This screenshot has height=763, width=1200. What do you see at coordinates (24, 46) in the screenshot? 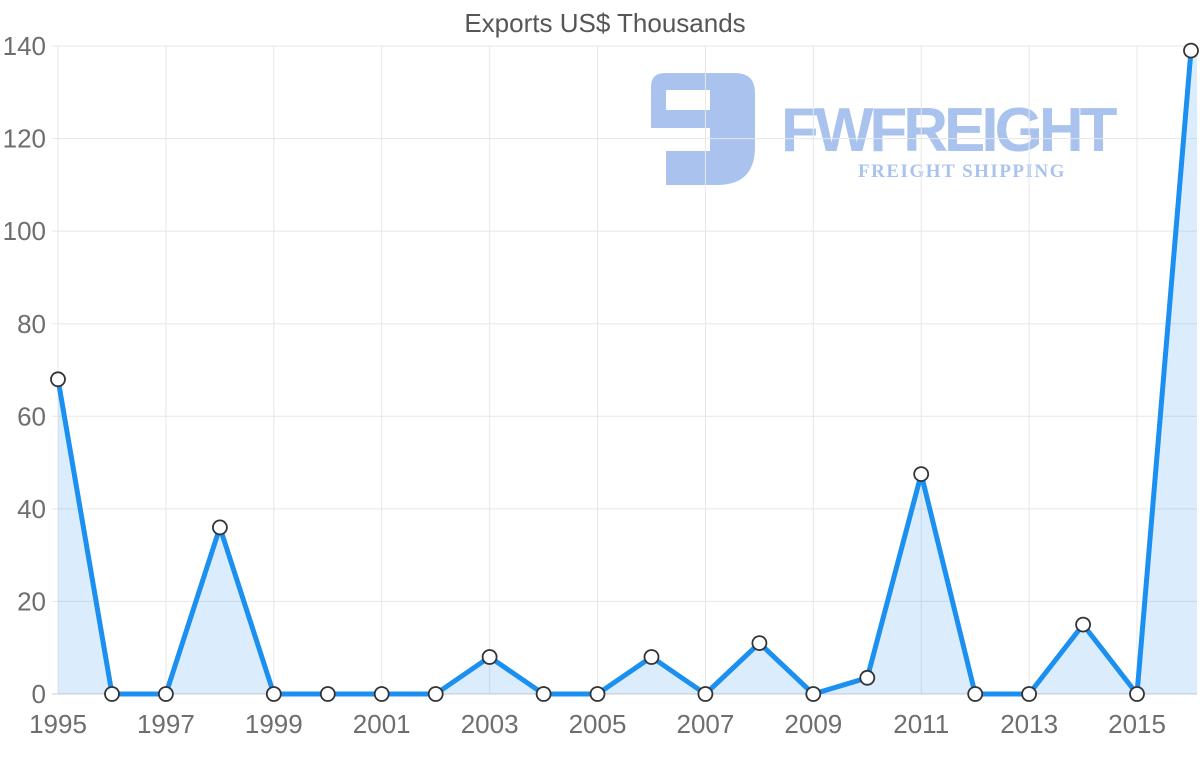
I see `y-tick-label: 140` at bounding box center [24, 46].